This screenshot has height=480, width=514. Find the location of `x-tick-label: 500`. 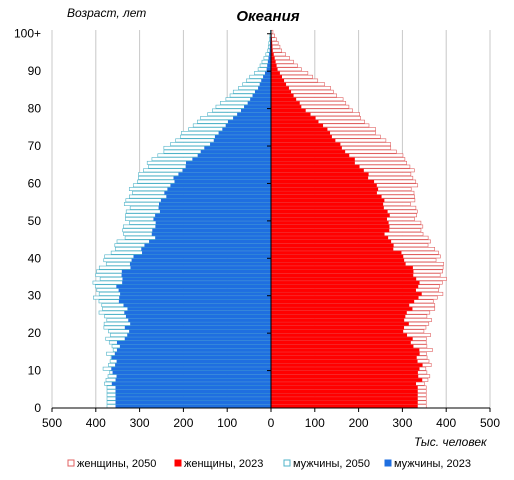

x-tick-label: 500 is located at coordinates (52, 423).